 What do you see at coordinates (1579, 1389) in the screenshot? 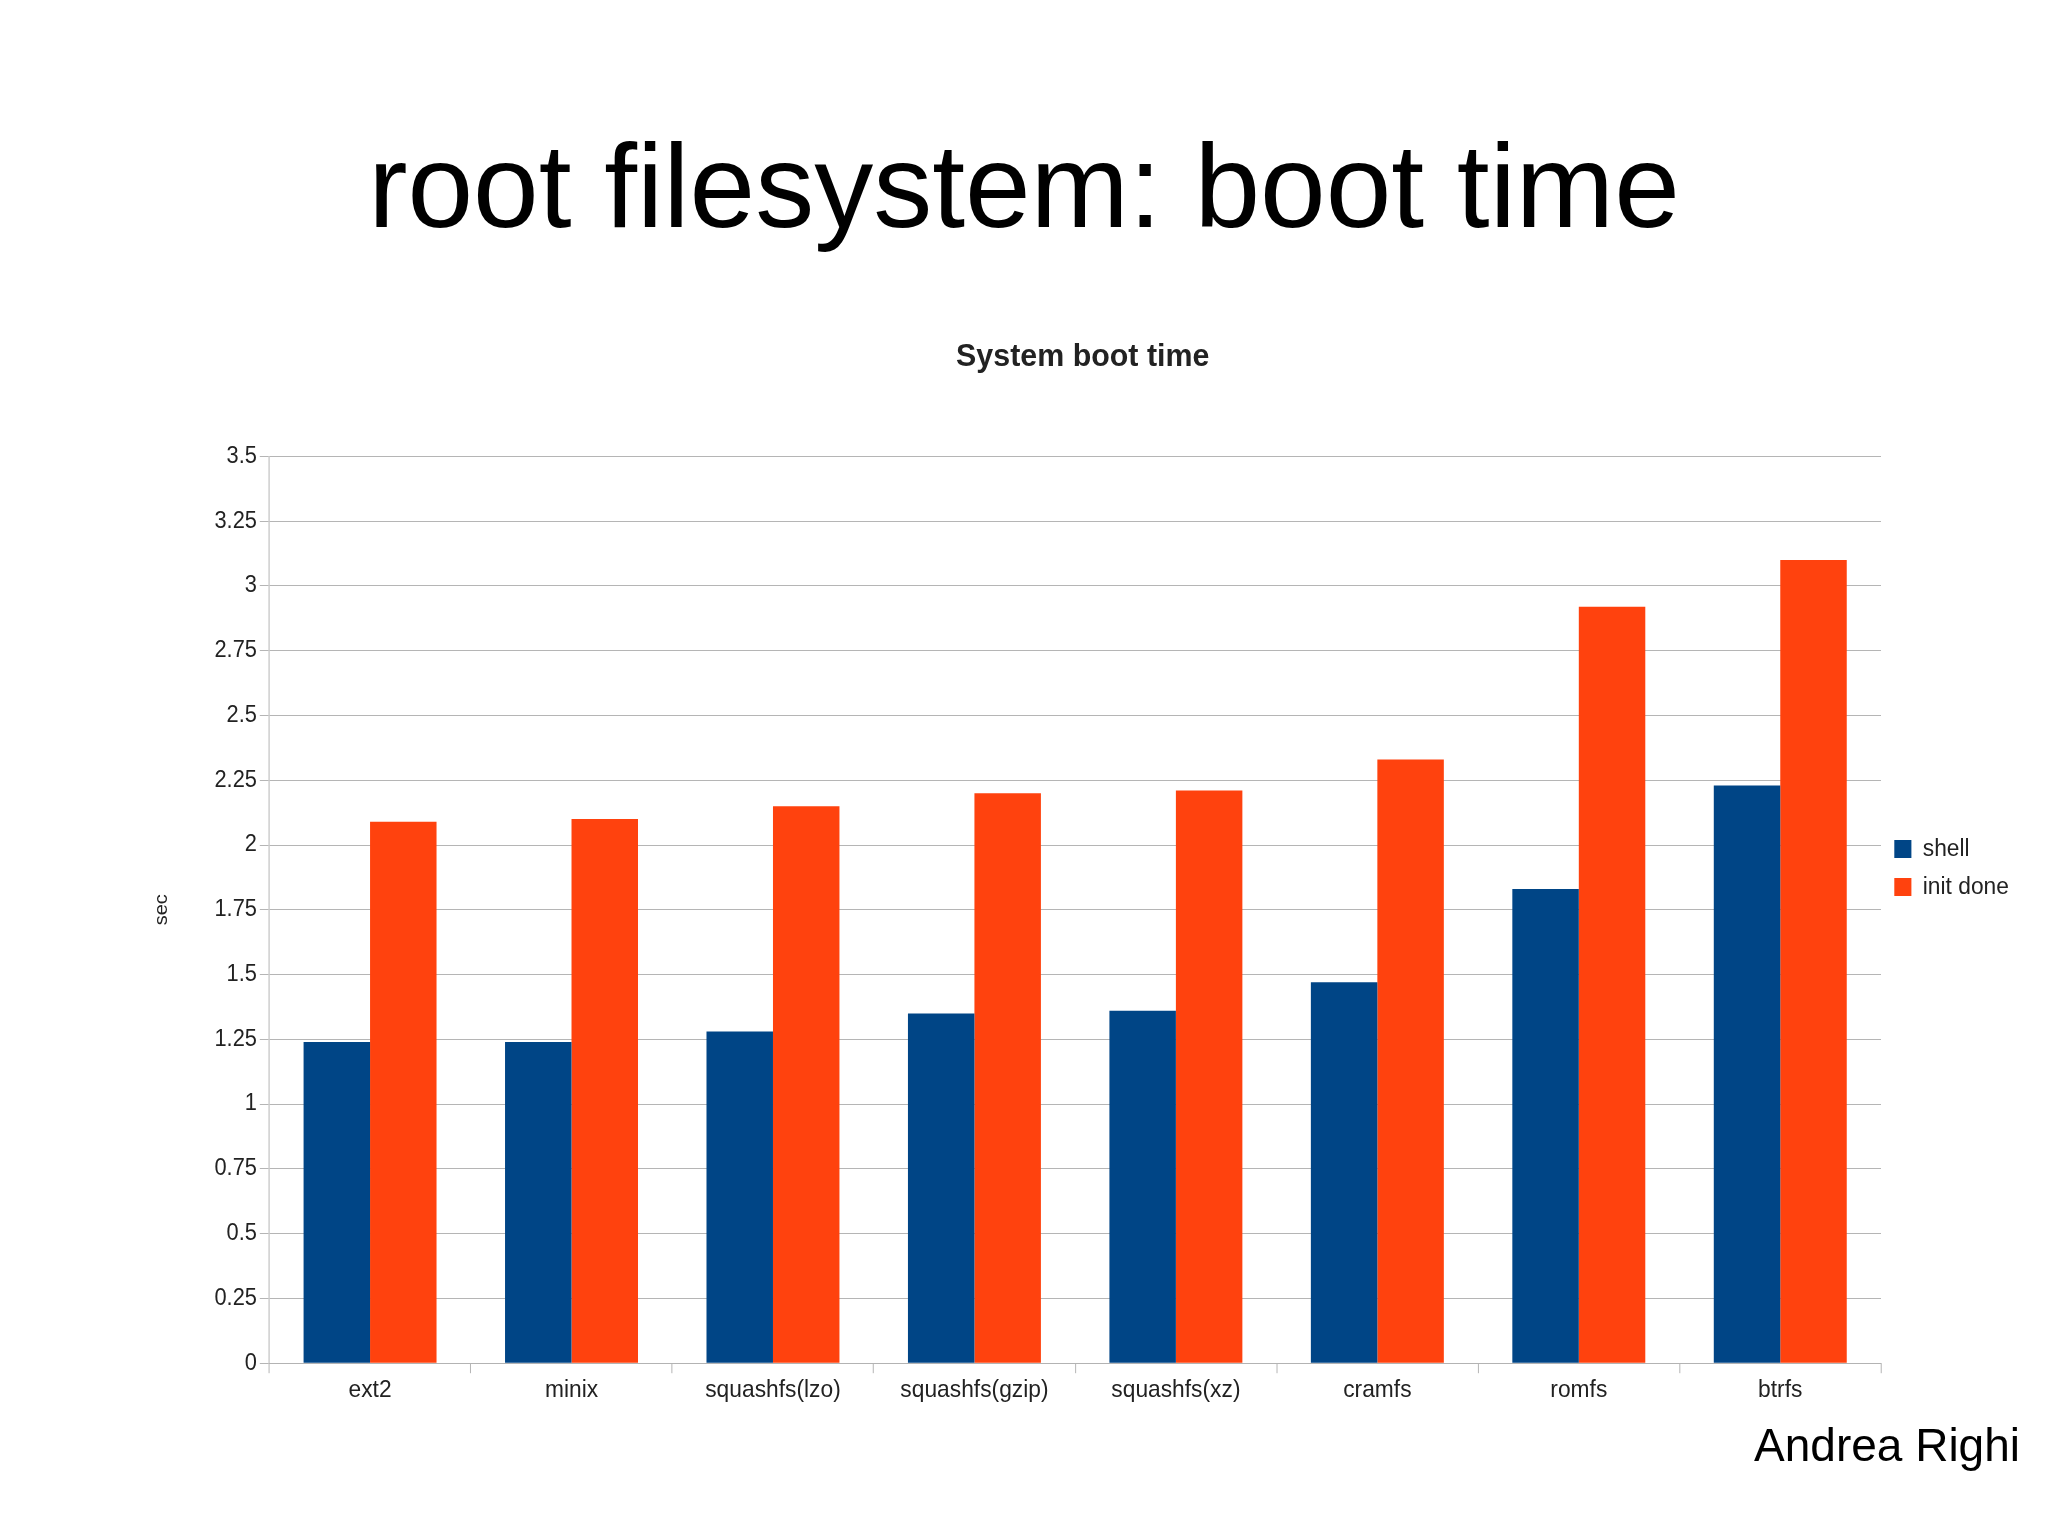
I see `x-tick-label: romfs` at bounding box center [1579, 1389].